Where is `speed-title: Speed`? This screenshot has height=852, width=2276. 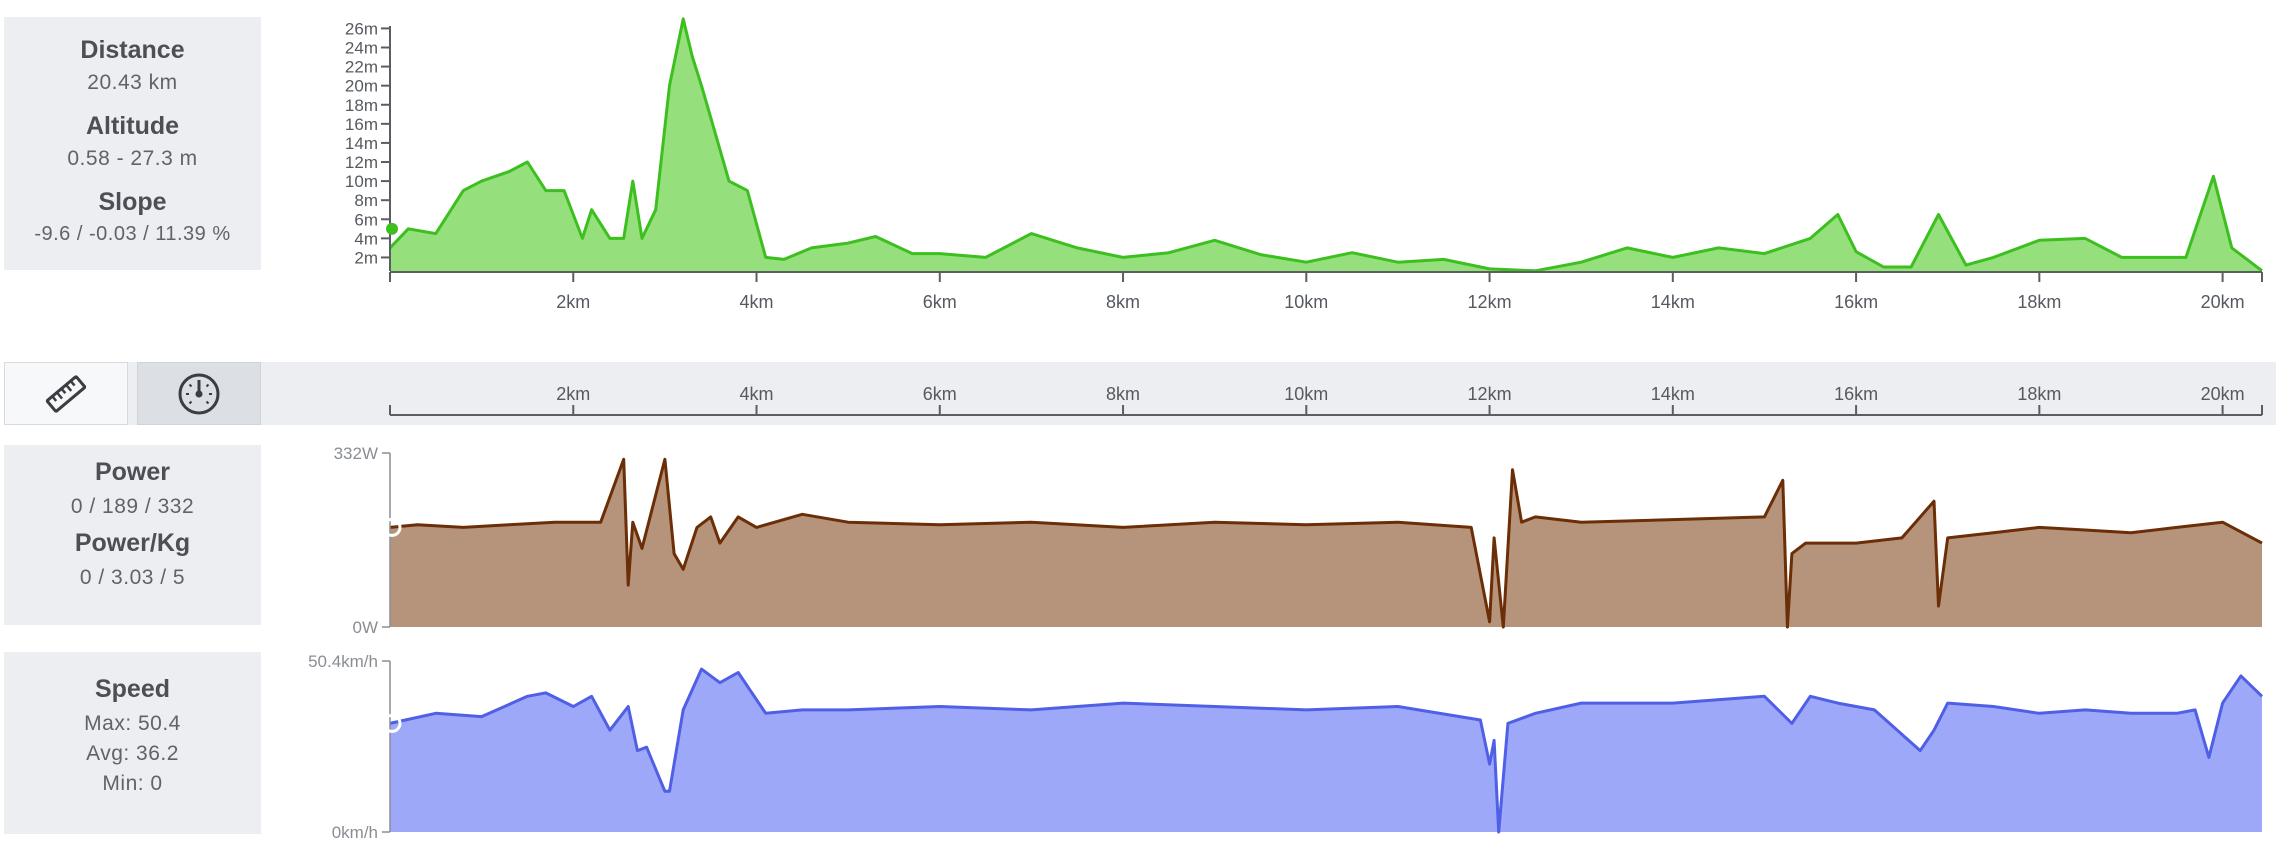
speed-title: Speed is located at coordinates (132, 689).